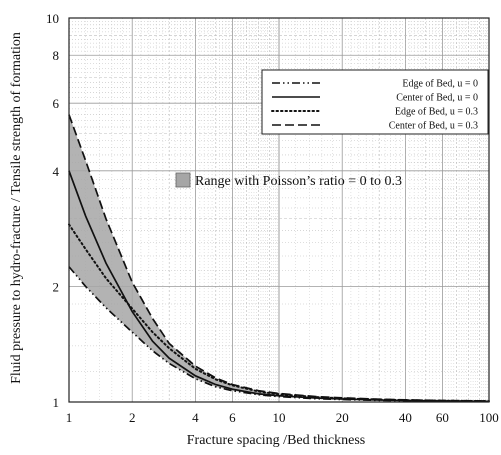 This screenshot has width=501, height=455. I want to click on x-tick-label: 6, so click(232, 417).